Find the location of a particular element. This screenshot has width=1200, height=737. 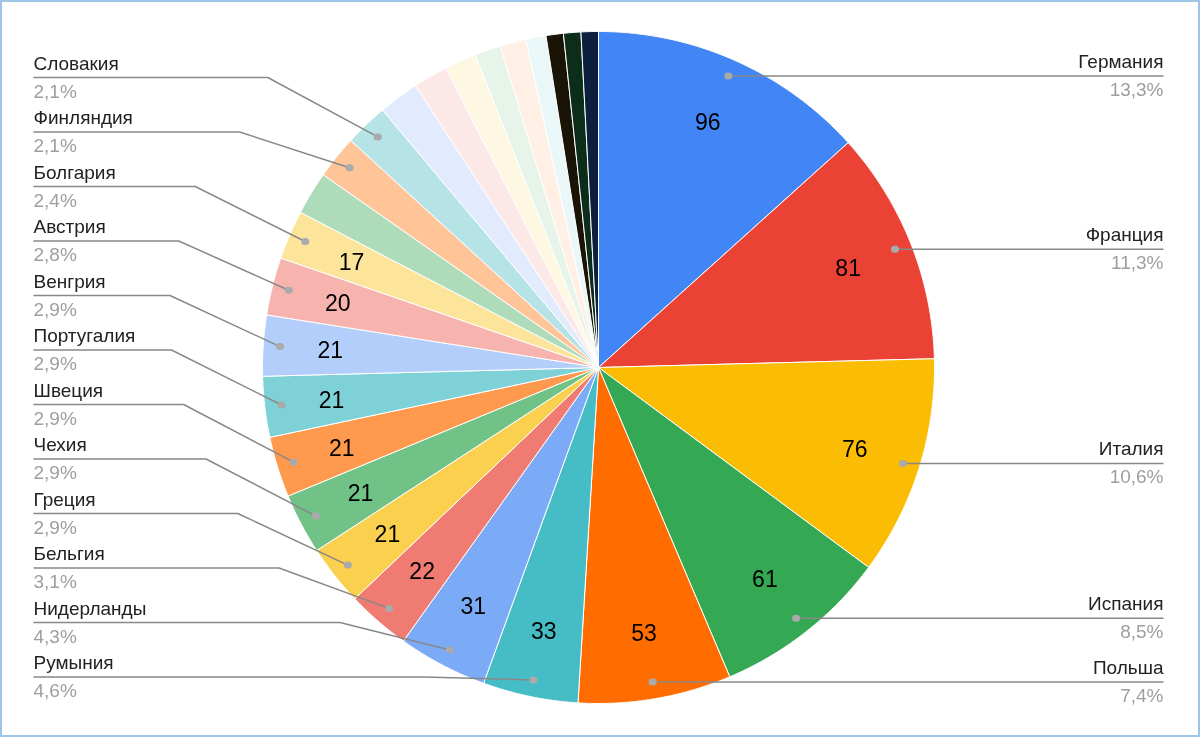

slice-label: Испания is located at coordinates (1126, 604).